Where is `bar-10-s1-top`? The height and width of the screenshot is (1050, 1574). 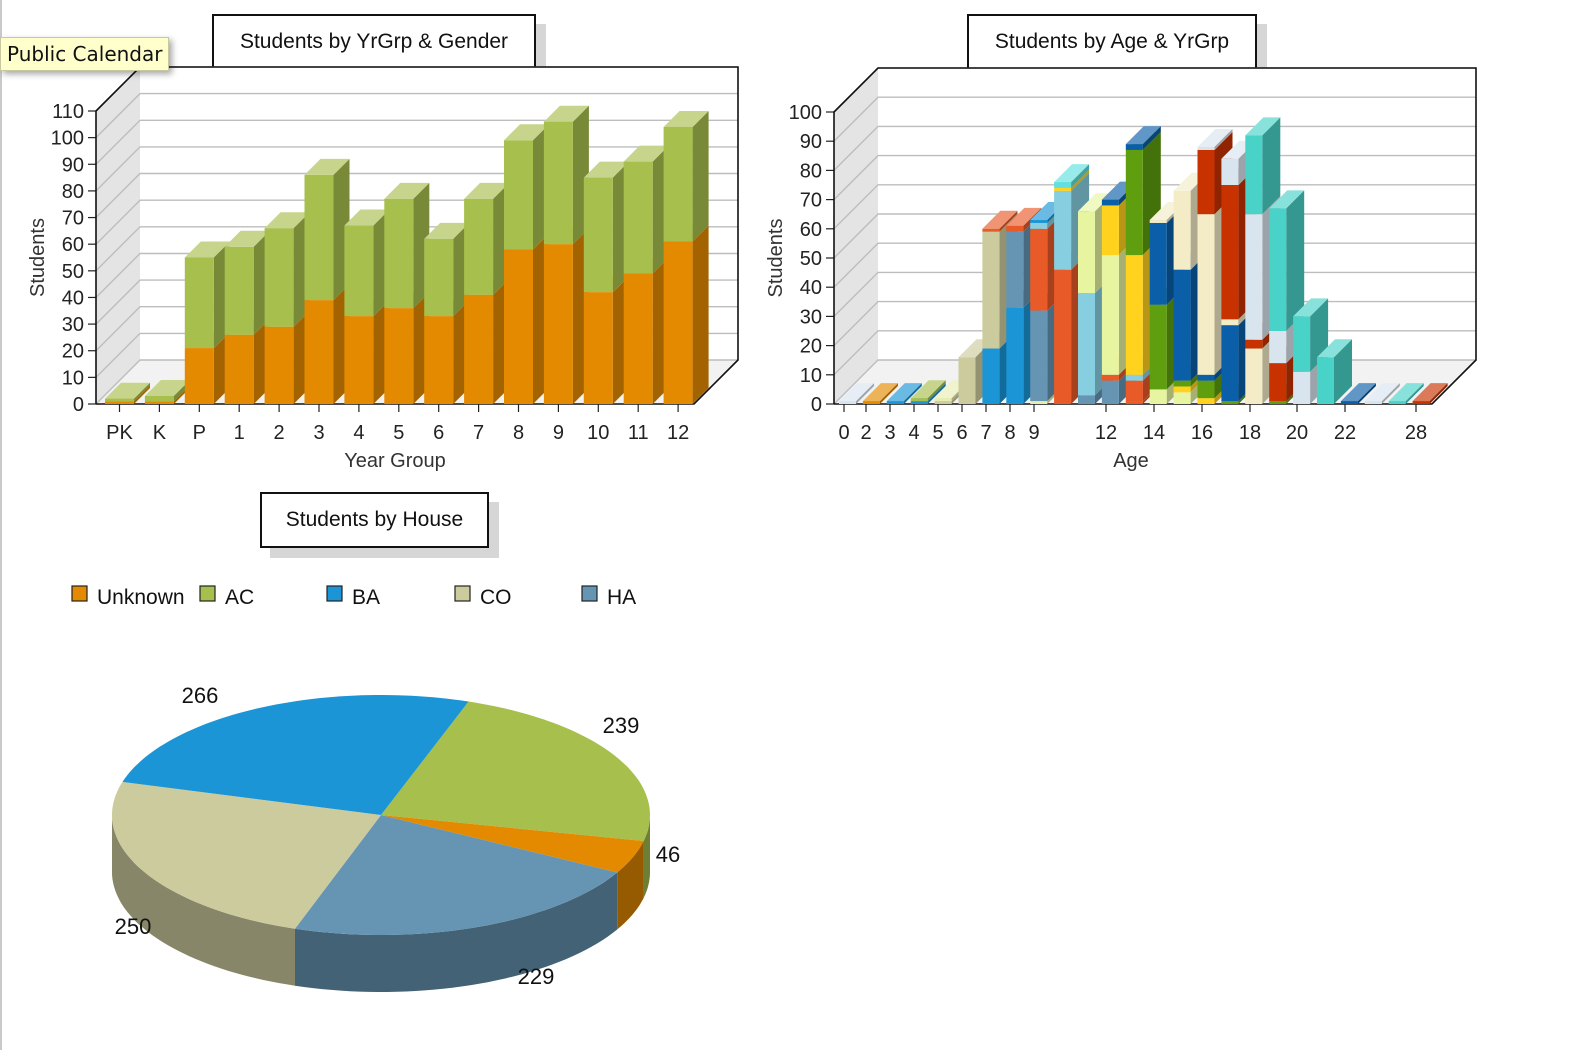 bar-10-s1-top is located at coordinates (606, 169).